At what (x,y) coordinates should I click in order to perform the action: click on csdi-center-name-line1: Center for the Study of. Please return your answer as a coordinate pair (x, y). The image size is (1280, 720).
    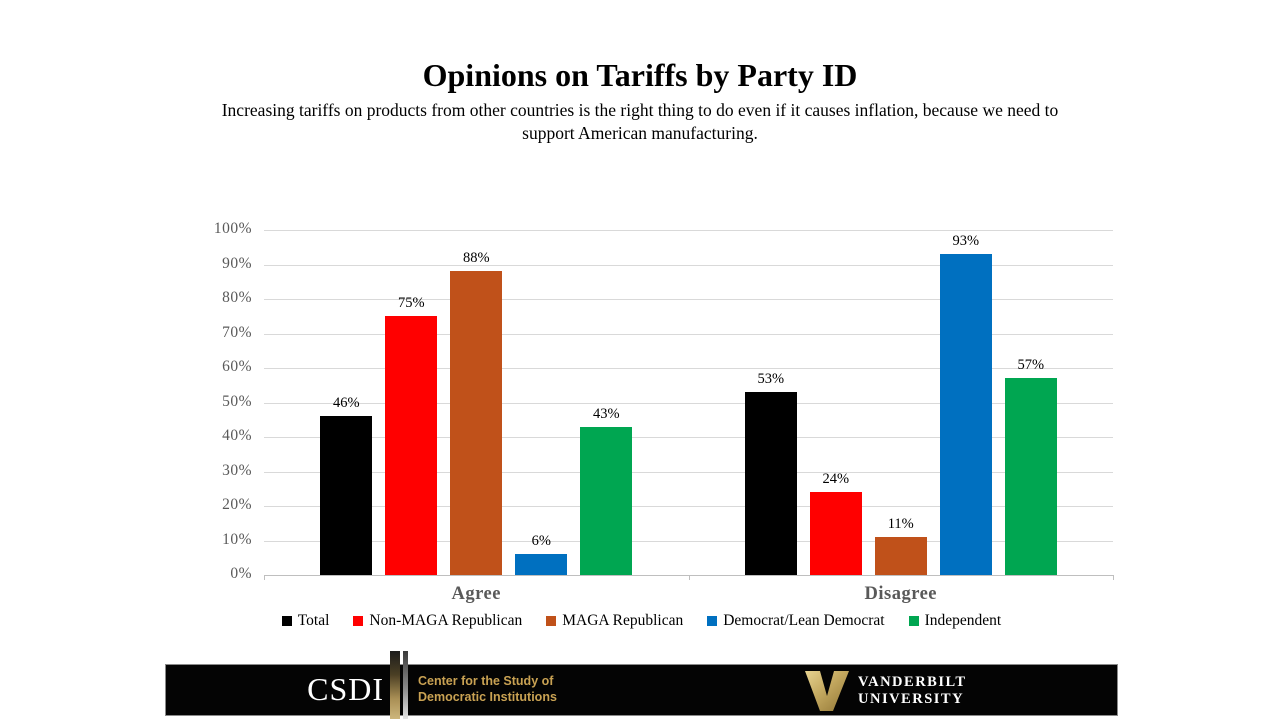
    Looking at the image, I should click on (486, 681).